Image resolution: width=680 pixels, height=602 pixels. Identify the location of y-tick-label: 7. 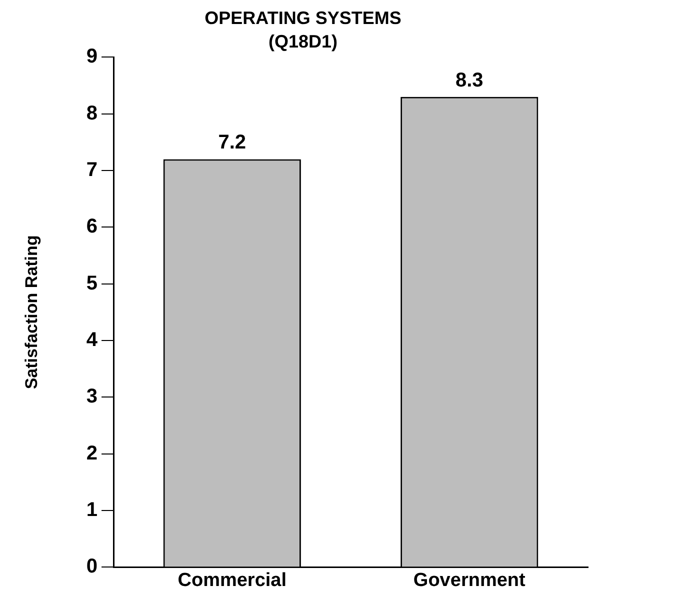
(92, 170).